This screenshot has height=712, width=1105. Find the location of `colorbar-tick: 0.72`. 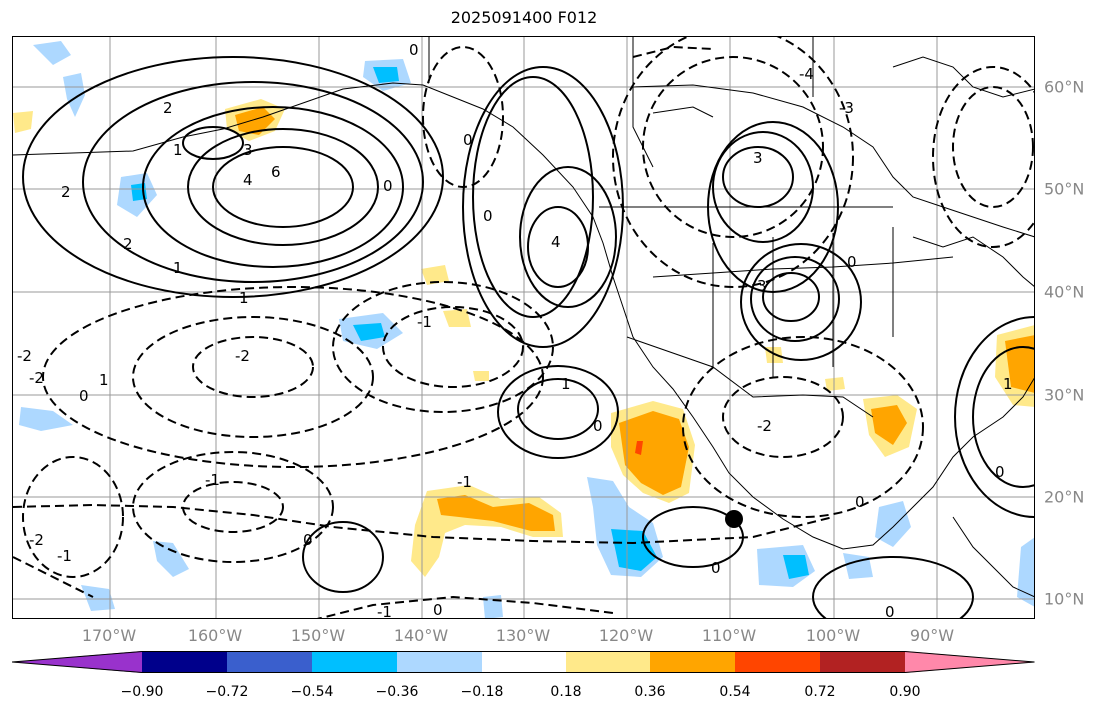

colorbar-tick: 0.72 is located at coordinates (820, 692).